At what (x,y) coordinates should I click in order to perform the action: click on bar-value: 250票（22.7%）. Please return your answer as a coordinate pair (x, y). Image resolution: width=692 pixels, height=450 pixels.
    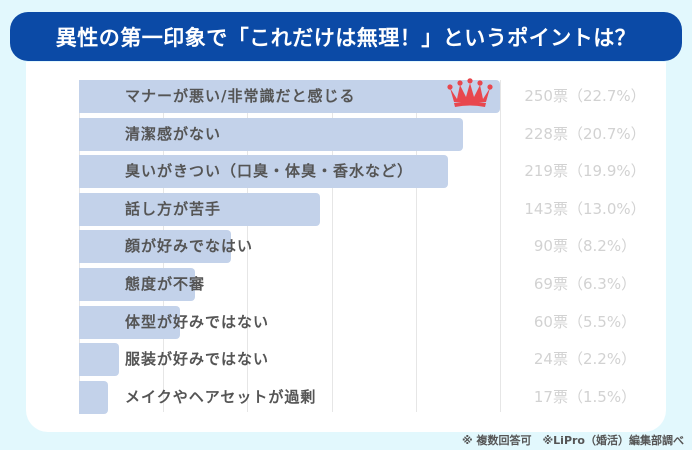
    Looking at the image, I should click on (585, 96).